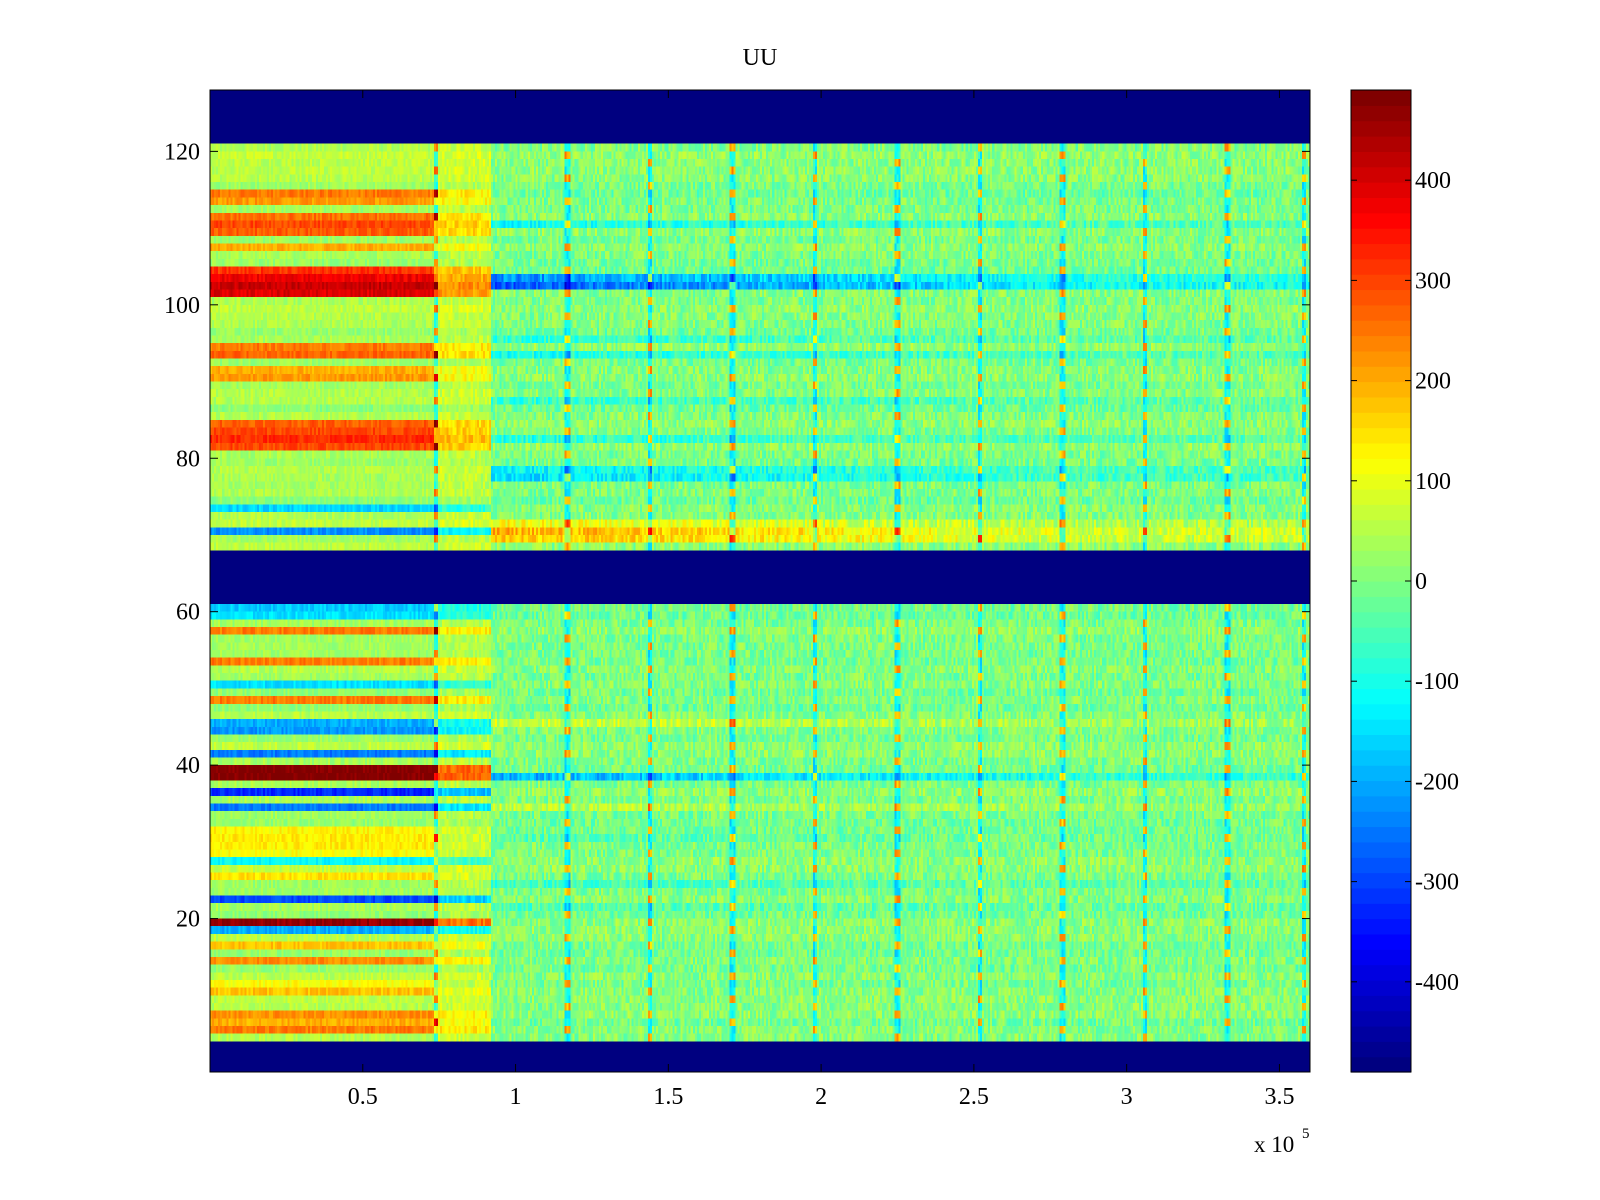  I want to click on chart-title: UU, so click(760, 58).